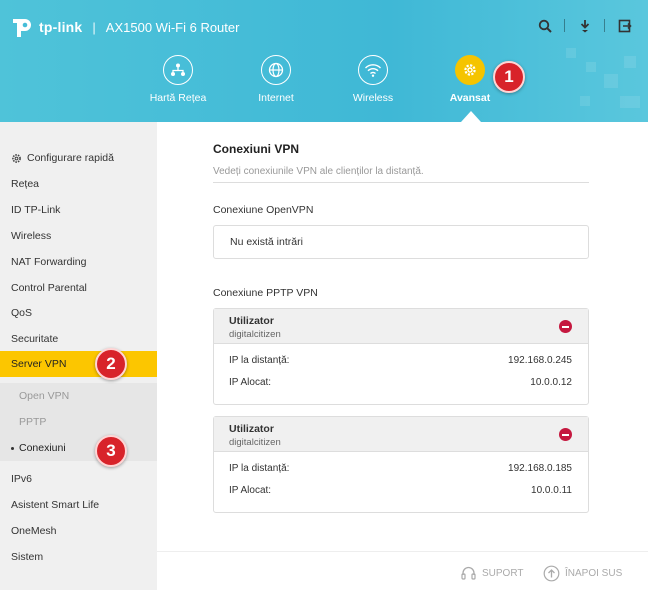  I want to click on submenu-item-label: Conexiuni, so click(42, 448).